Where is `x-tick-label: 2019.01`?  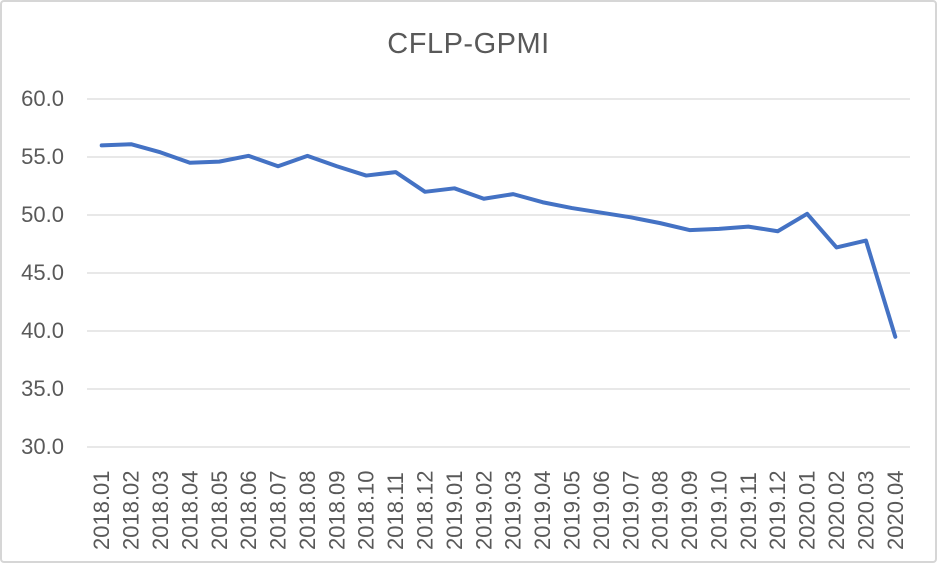 x-tick-label: 2019.01 is located at coordinates (454, 510).